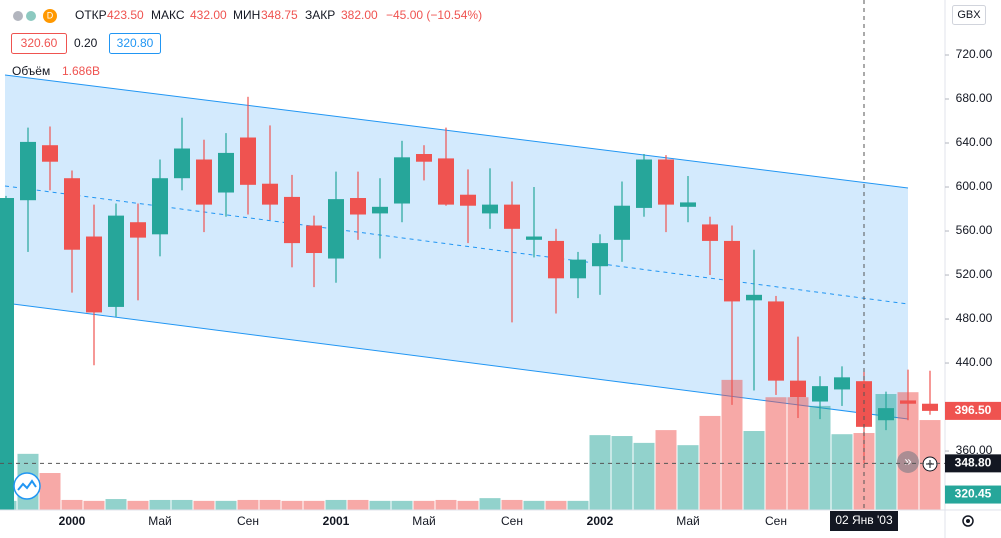 The height and width of the screenshot is (538, 1001). Describe the element at coordinates (320, 15) in the screenshot. I see `field-label: ЗАКР` at that location.